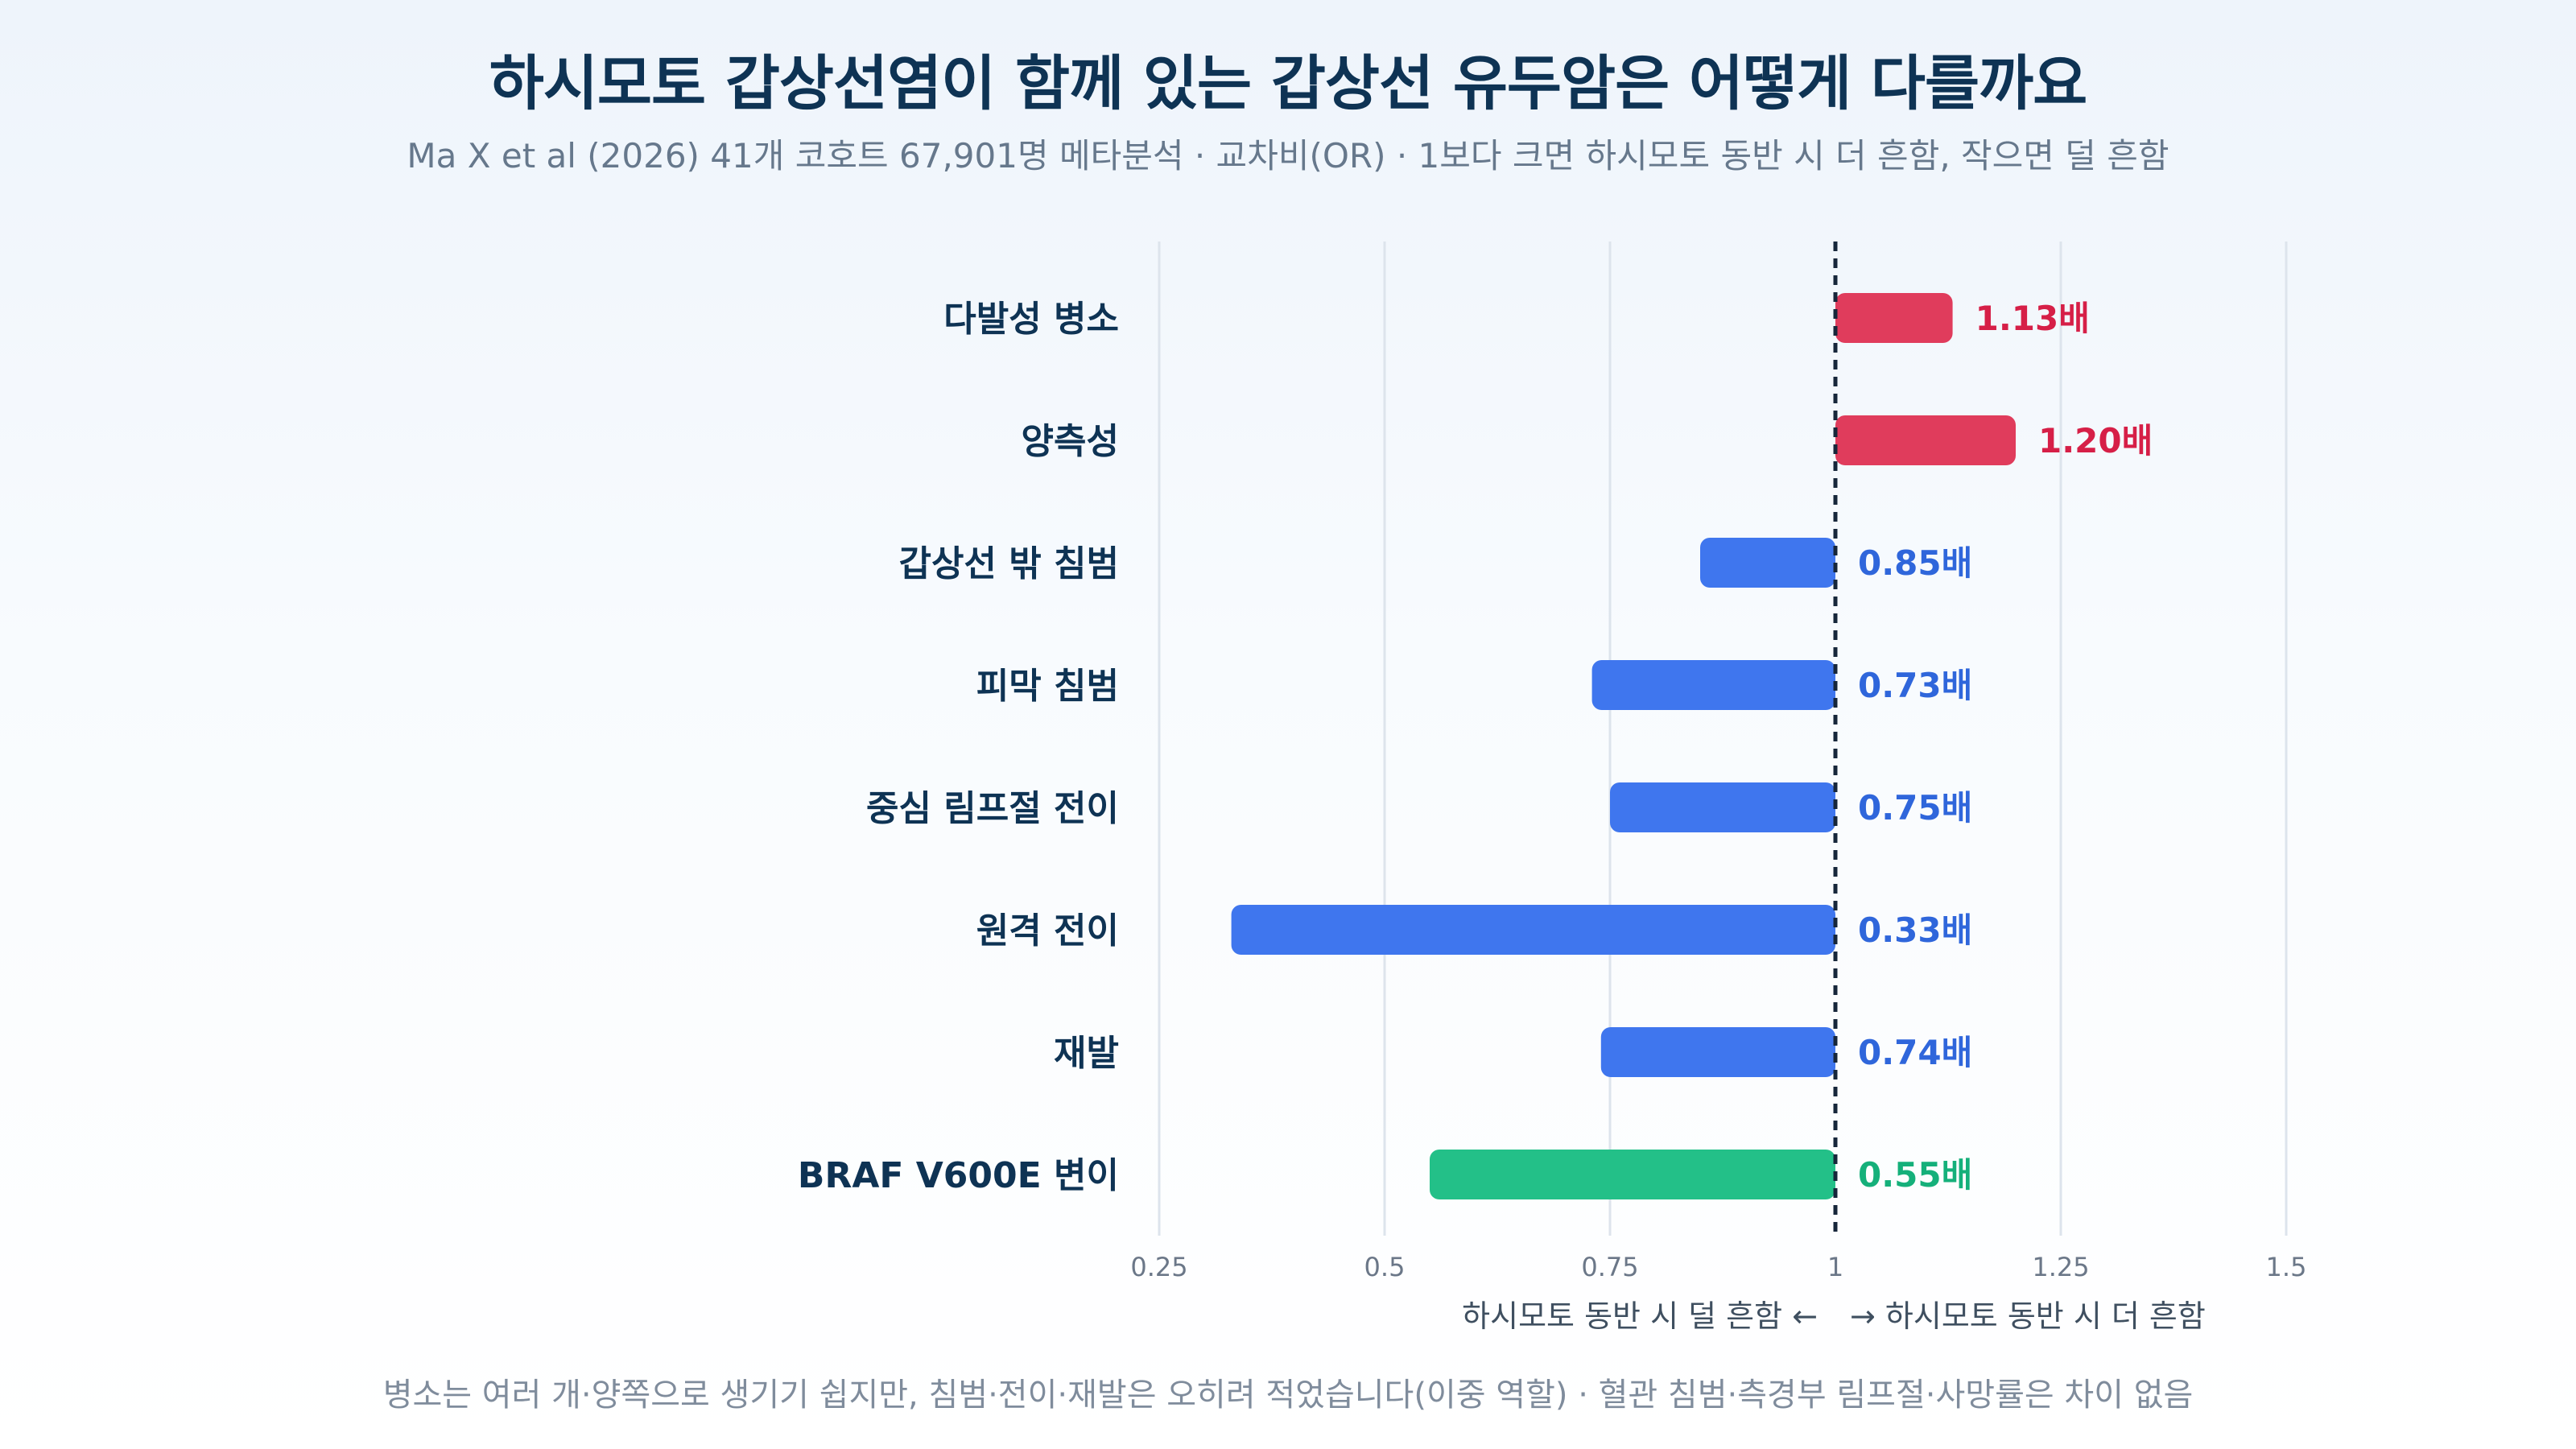  What do you see at coordinates (1288, 83) in the screenshot?
I see `chart-title: 하시모토 갑상선염이 함께 있는 갑상선 유두암은 어떻게 다를까요` at bounding box center [1288, 83].